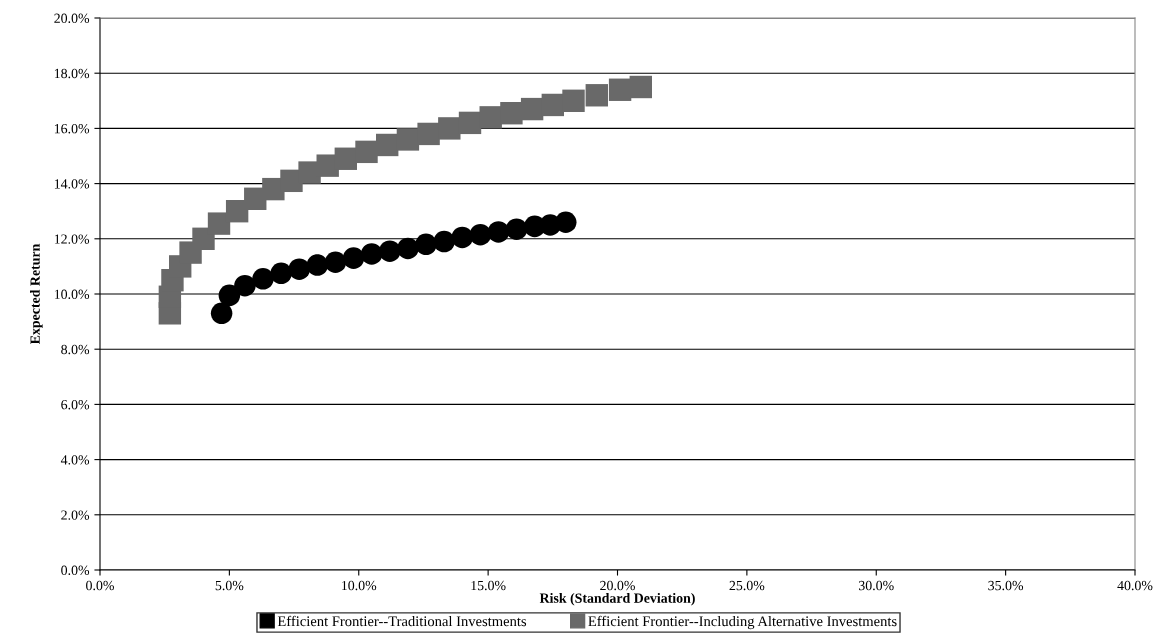 The height and width of the screenshot is (635, 1157). I want to click on x-tick-label: 10.0%, so click(359, 585).